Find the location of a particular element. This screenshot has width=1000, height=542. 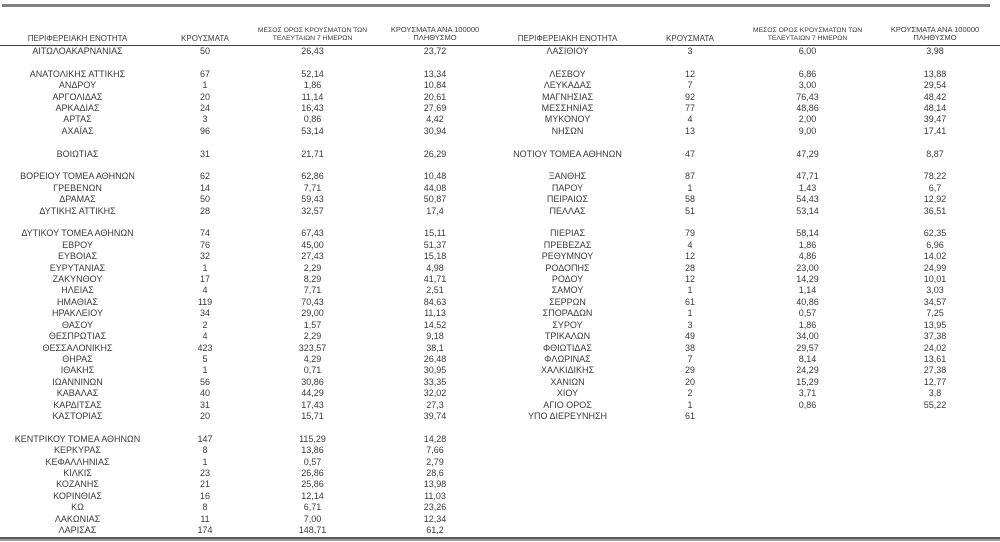

cell-left-name: ΕΥΡΥΤΑΝΙΑΣ is located at coordinates (77, 267).